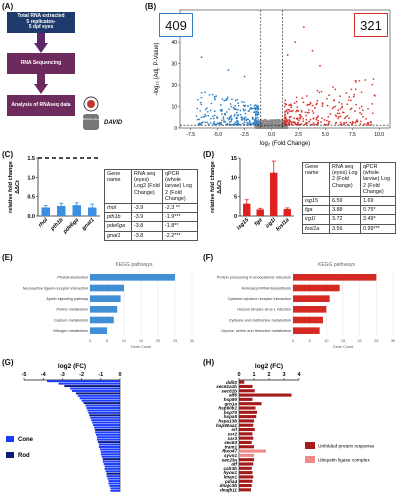  What do you see at coordinates (44, 375) in the screenshot?
I see `x-tick-label: -4` at bounding box center [44, 375].